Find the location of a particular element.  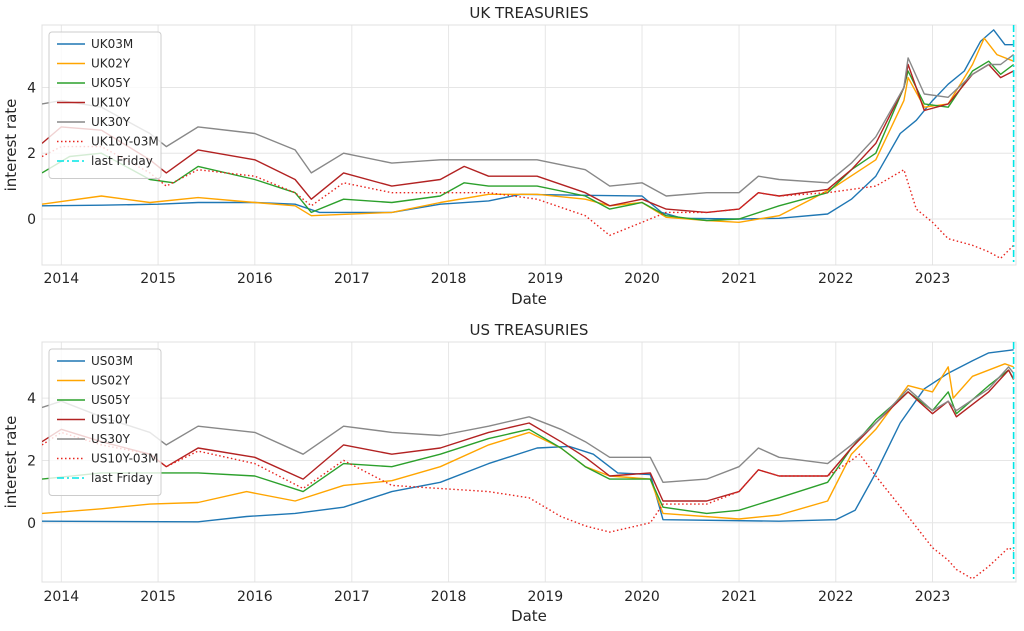

chart-0-legend-label-uk02y: UK02Y is located at coordinates (111, 64).